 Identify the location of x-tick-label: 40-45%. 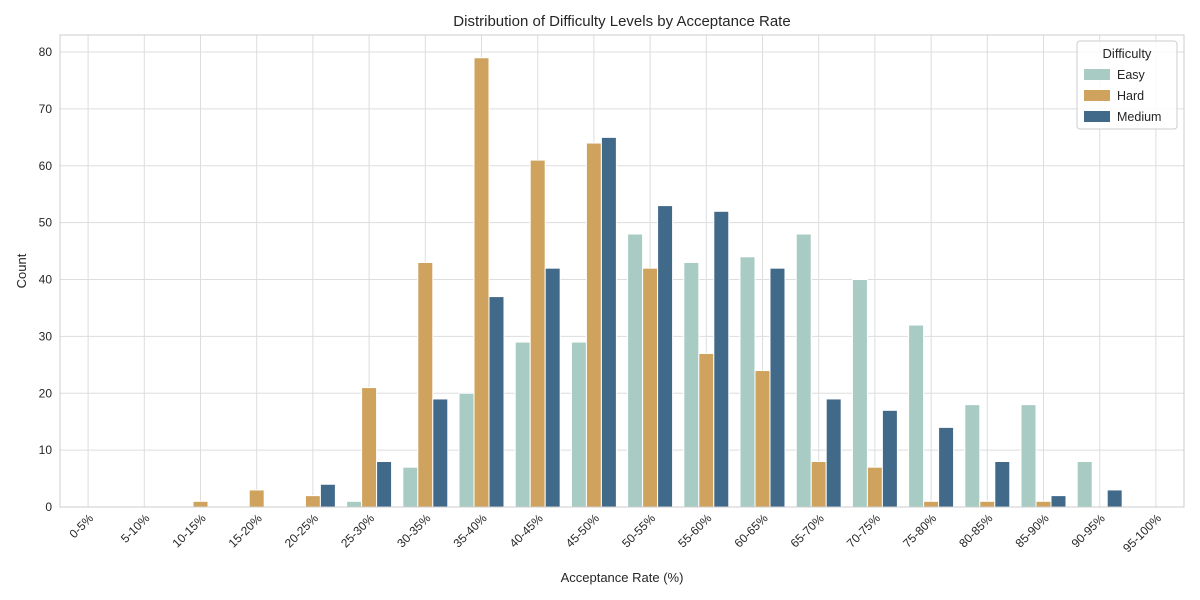
(526, 530).